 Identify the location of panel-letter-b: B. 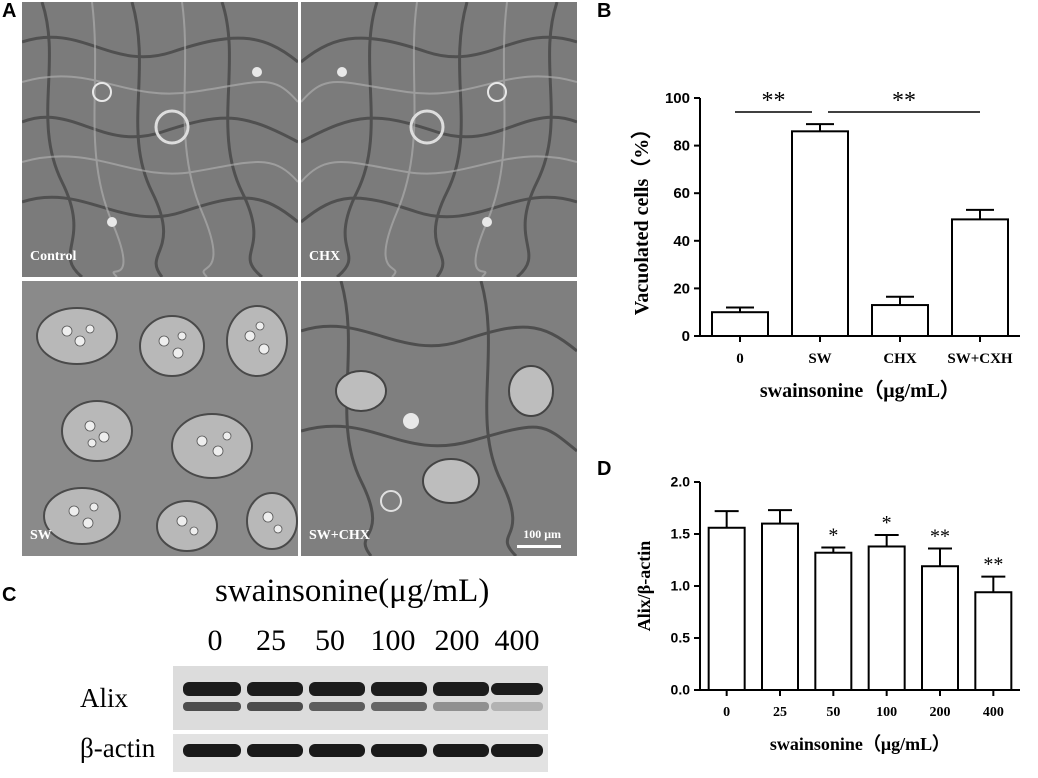
(604, 11).